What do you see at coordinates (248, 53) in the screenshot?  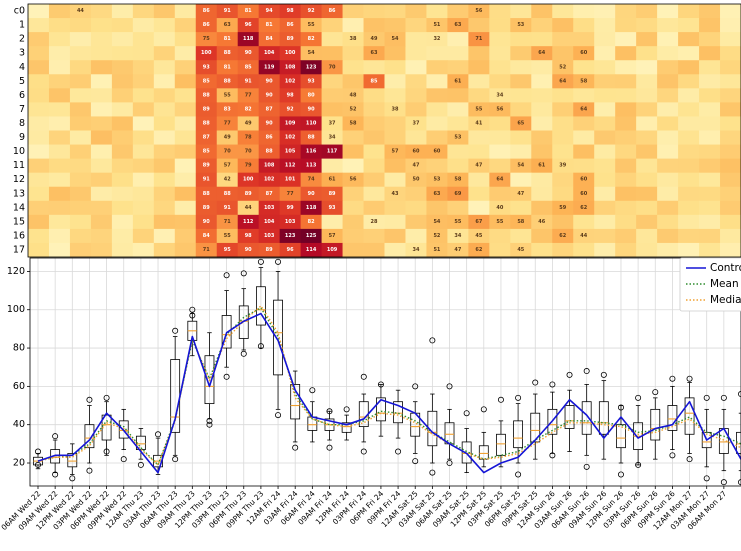 I see `heatmap-cell-label: 90` at bounding box center [248, 53].